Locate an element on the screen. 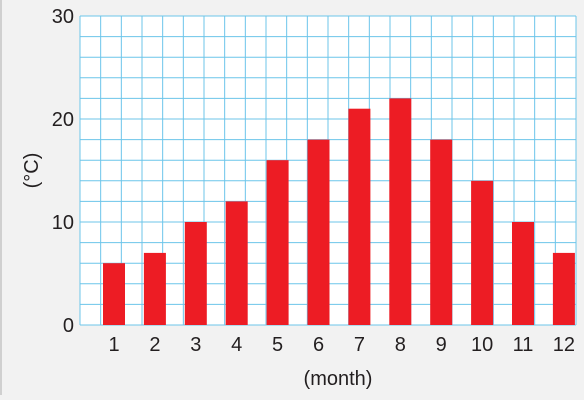  x-tick-label: 10 is located at coordinates (482, 345).